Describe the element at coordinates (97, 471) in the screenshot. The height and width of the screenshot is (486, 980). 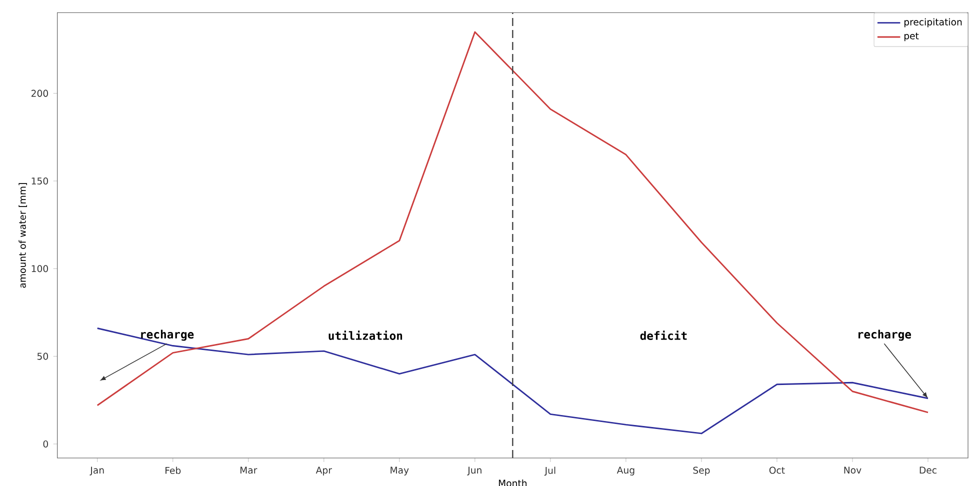
I see `x-tick-label: Jan` at that location.